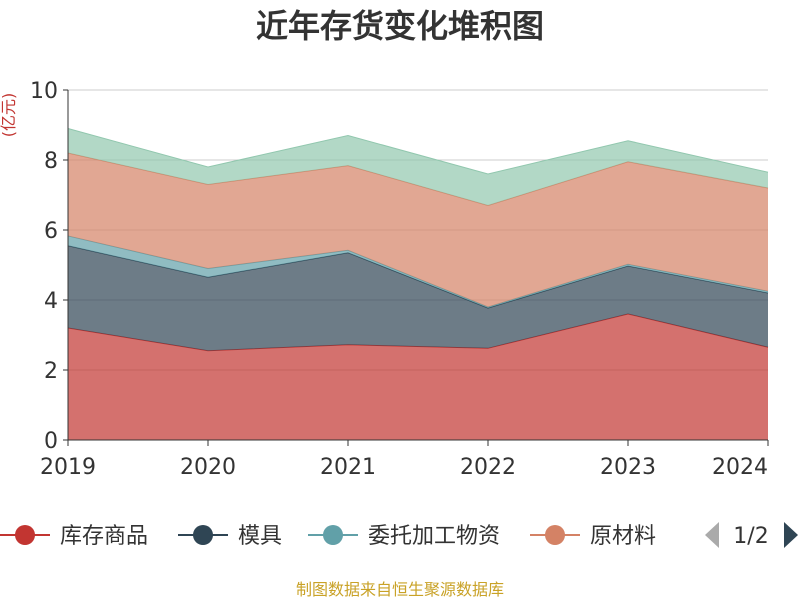  Describe the element at coordinates (51, 441) in the screenshot. I see `y-tick-label: 0` at that location.